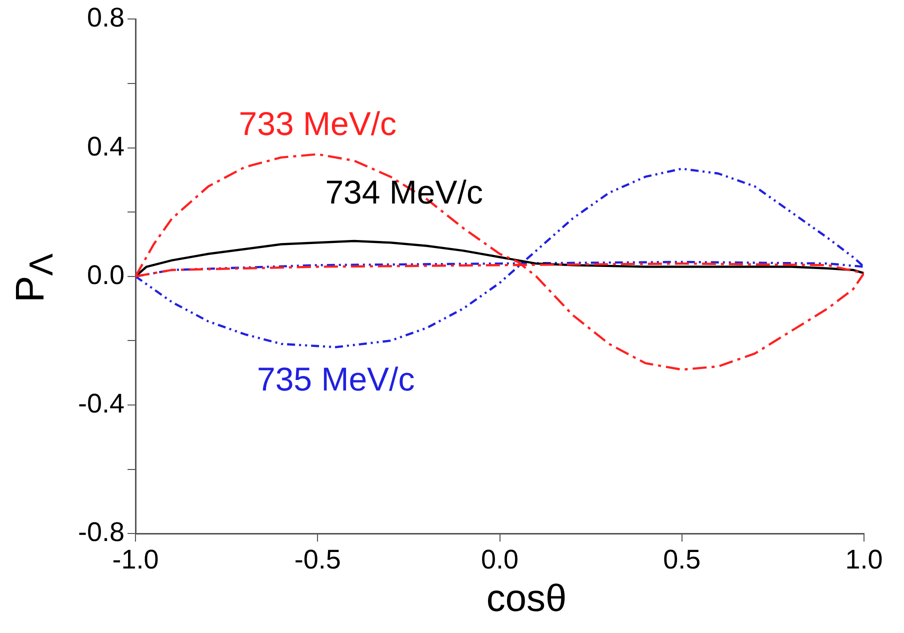 This screenshot has height=633, width=904. I want to click on x-tick-label: -0.5, so click(317, 559).